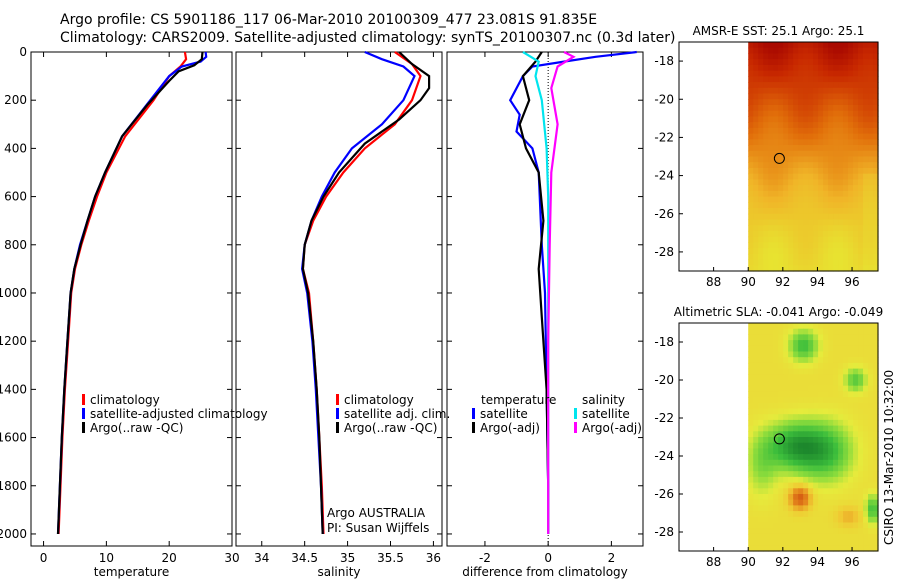  What do you see at coordinates (713, 282) in the screenshot?
I see `sst_map-xtick-label: 88` at bounding box center [713, 282].